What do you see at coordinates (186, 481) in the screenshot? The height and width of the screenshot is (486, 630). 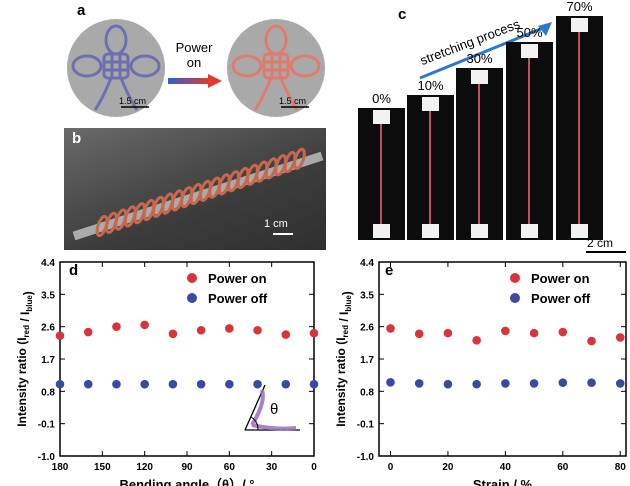 I see `x-axis-label: Bending angle（θ）/ °` at bounding box center [186, 481].